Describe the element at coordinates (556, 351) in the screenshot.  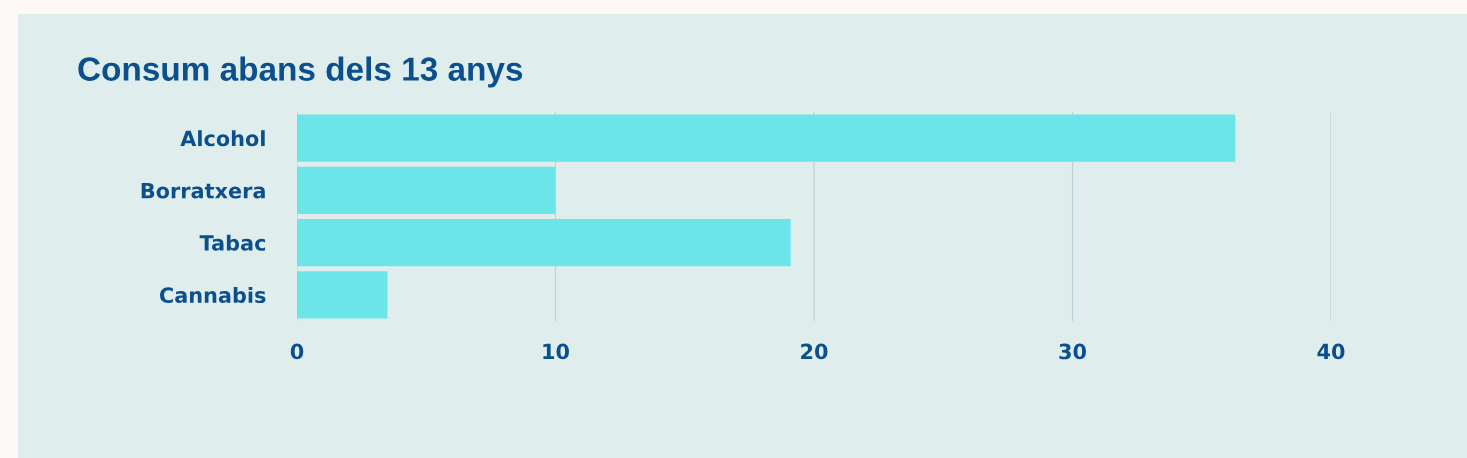
I see `x-tick-label: 10` at that location.